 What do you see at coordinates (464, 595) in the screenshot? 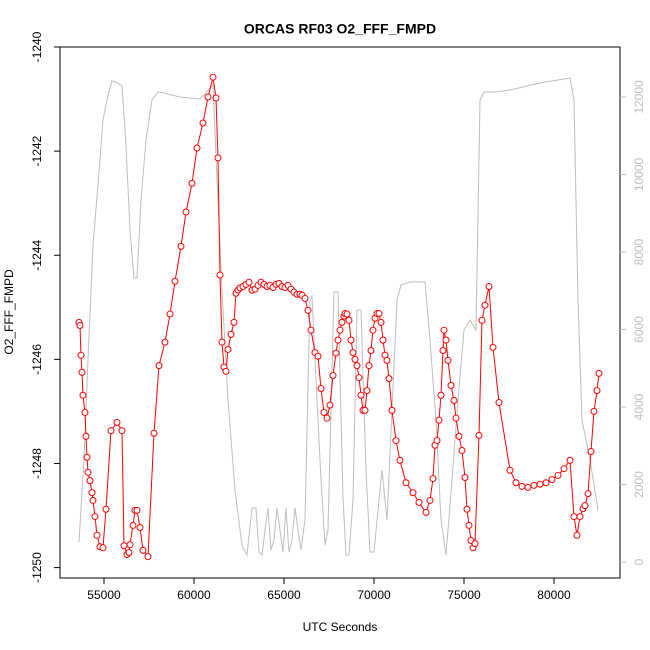
I see `x-tick-label: 75000` at bounding box center [464, 595].